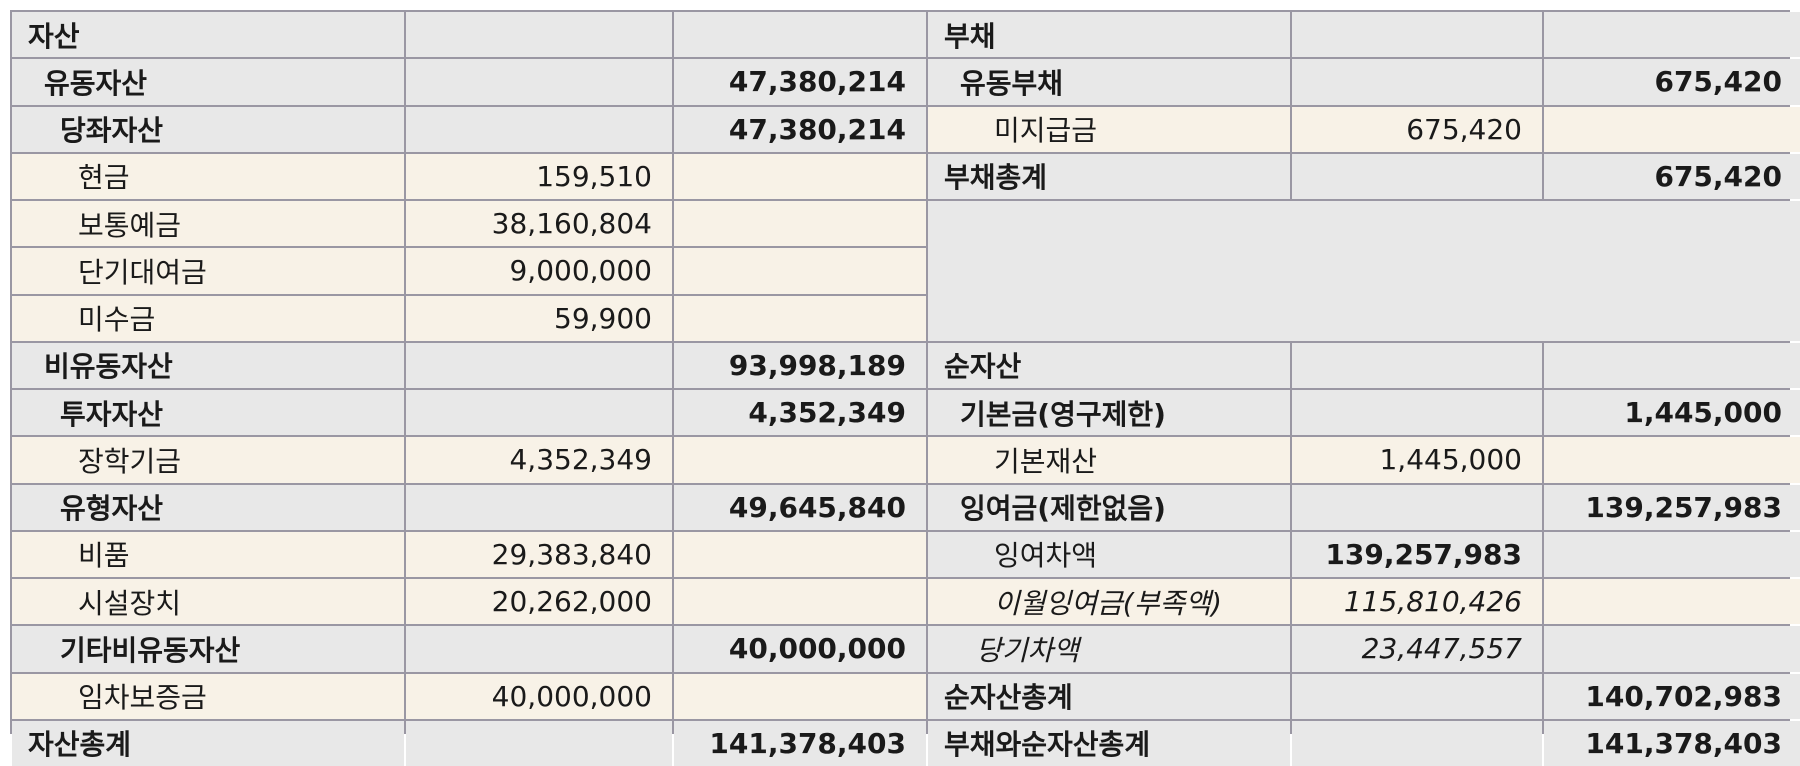 Image resolution: width=1800 pixels, height=766 pixels. What do you see at coordinates (1417, 649) in the screenshot?
I see `current-period-diff-value: 23,447,557` at bounding box center [1417, 649].